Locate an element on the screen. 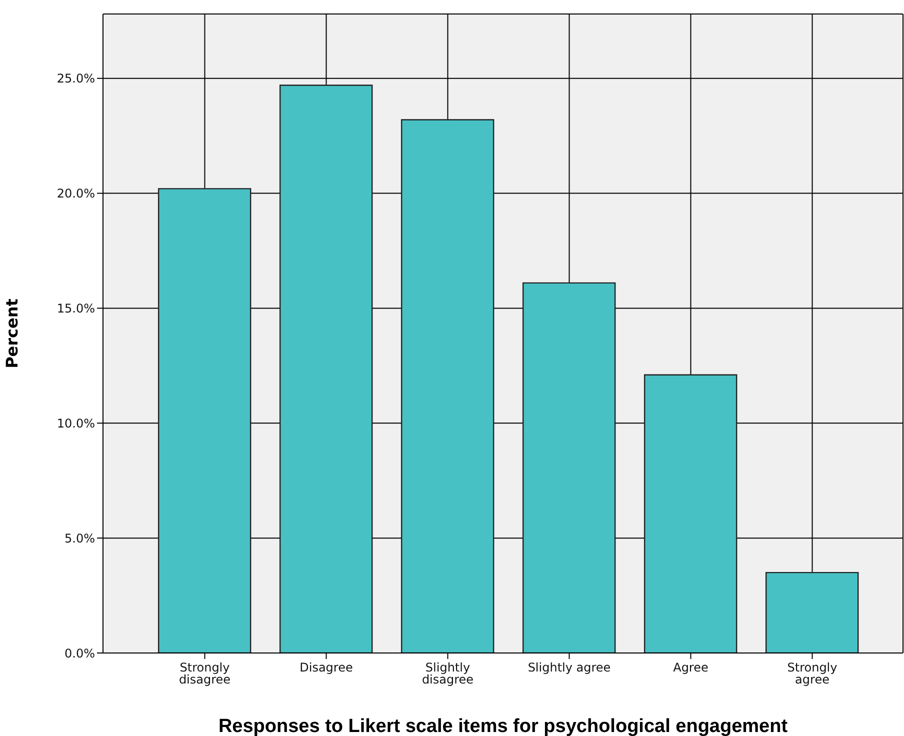  y-tick-label: 15.0% is located at coordinates (75, 308).